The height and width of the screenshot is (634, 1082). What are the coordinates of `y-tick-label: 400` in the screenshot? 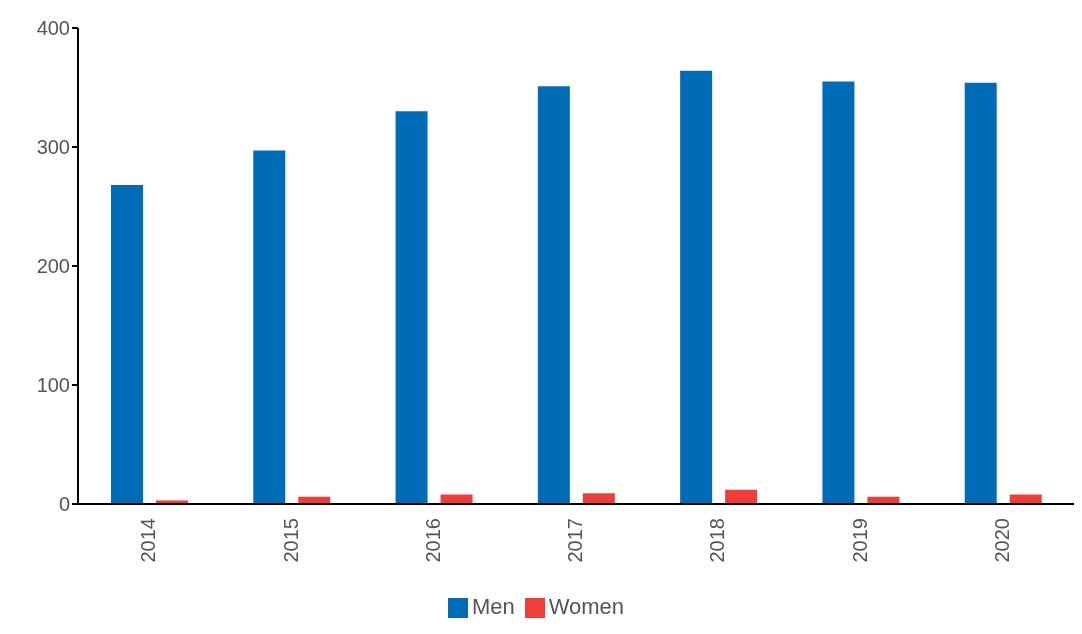 It's located at (53, 28).